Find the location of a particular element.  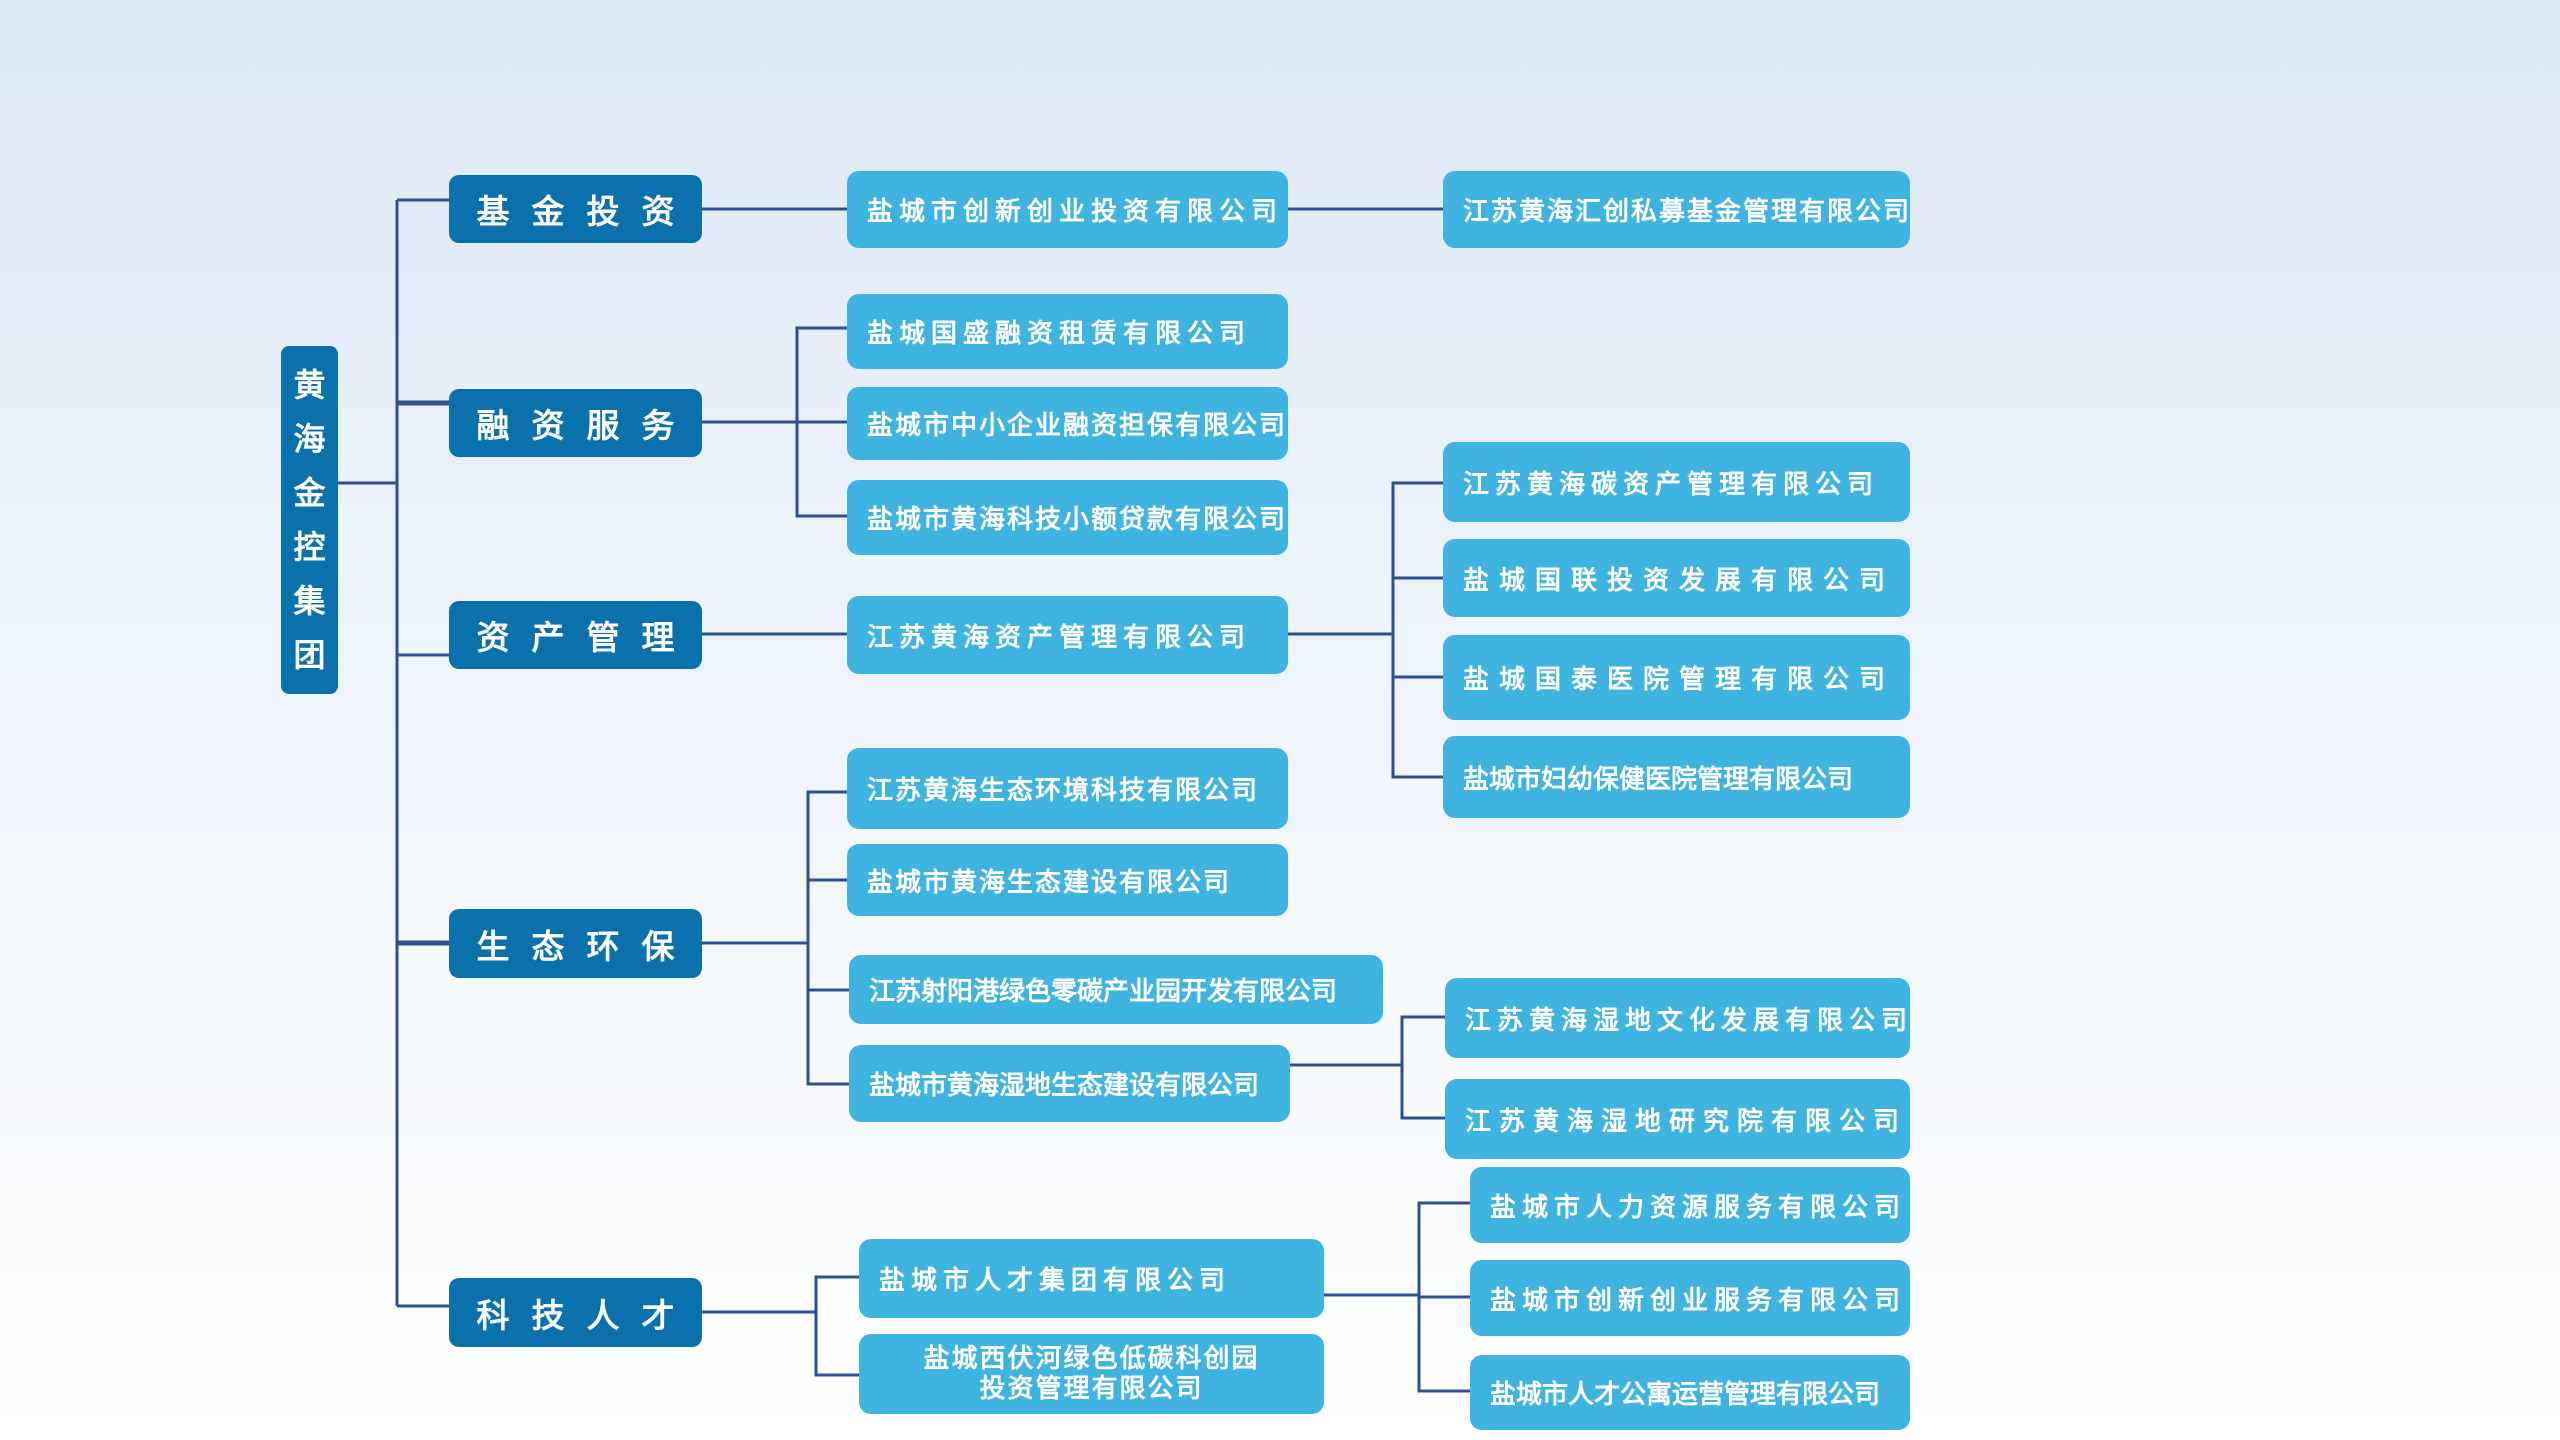

company-node: 江苏射阳港绿色零碳产业园开发有限公司 is located at coordinates (1116, 989).